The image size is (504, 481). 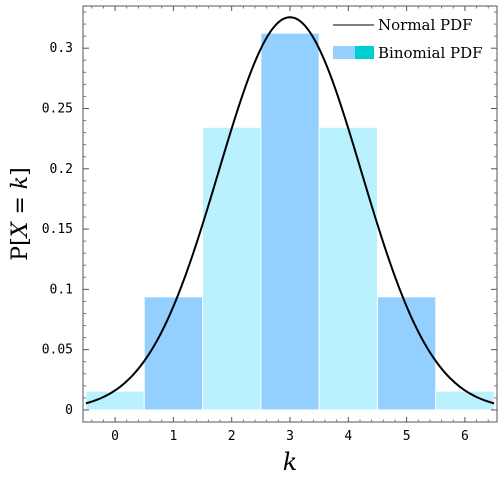 I want to click on x-tick-label: 3, so click(x=290, y=436).